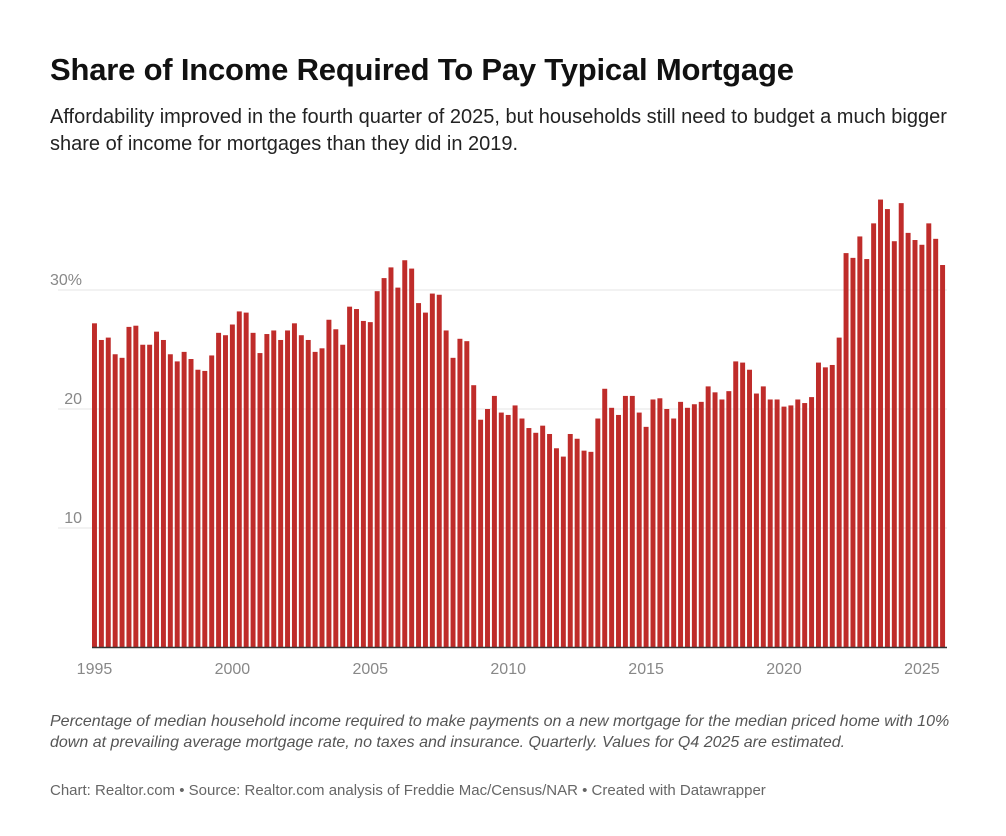 This screenshot has height=836, width=1006. What do you see at coordinates (233, 669) in the screenshot?
I see `x-tick-label: 2000` at bounding box center [233, 669].